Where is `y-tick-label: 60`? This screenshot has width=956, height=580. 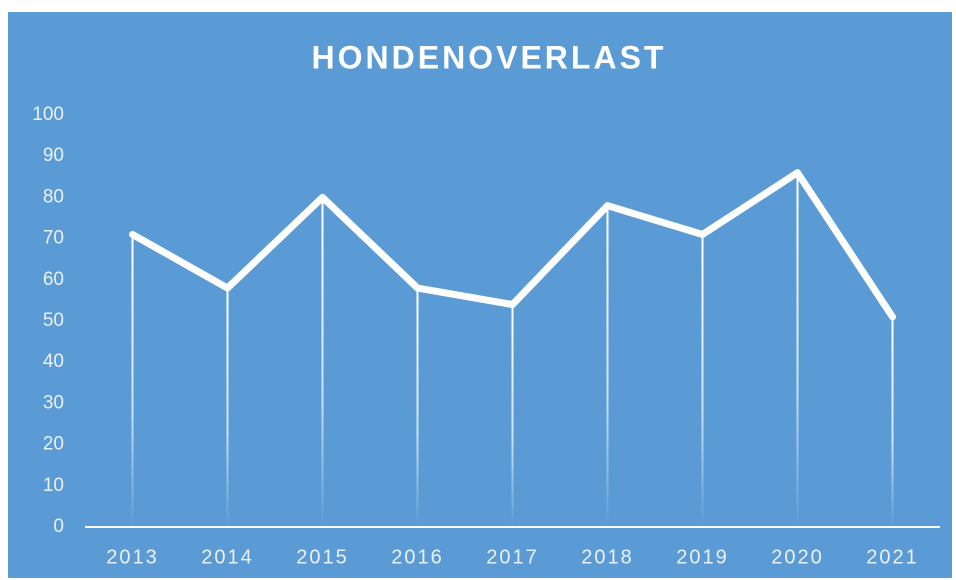
y-tick-label: 60 is located at coordinates (53, 279).